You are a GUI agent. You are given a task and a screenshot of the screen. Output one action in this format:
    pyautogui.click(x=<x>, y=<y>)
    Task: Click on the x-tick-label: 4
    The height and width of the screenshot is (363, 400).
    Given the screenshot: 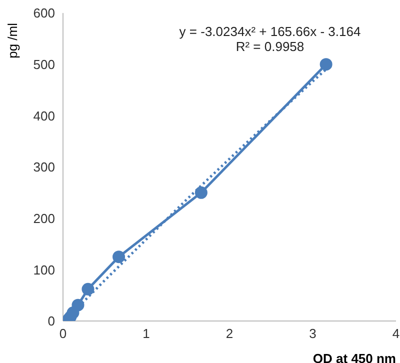 What is the action you would take?
    pyautogui.click(x=396, y=334)
    